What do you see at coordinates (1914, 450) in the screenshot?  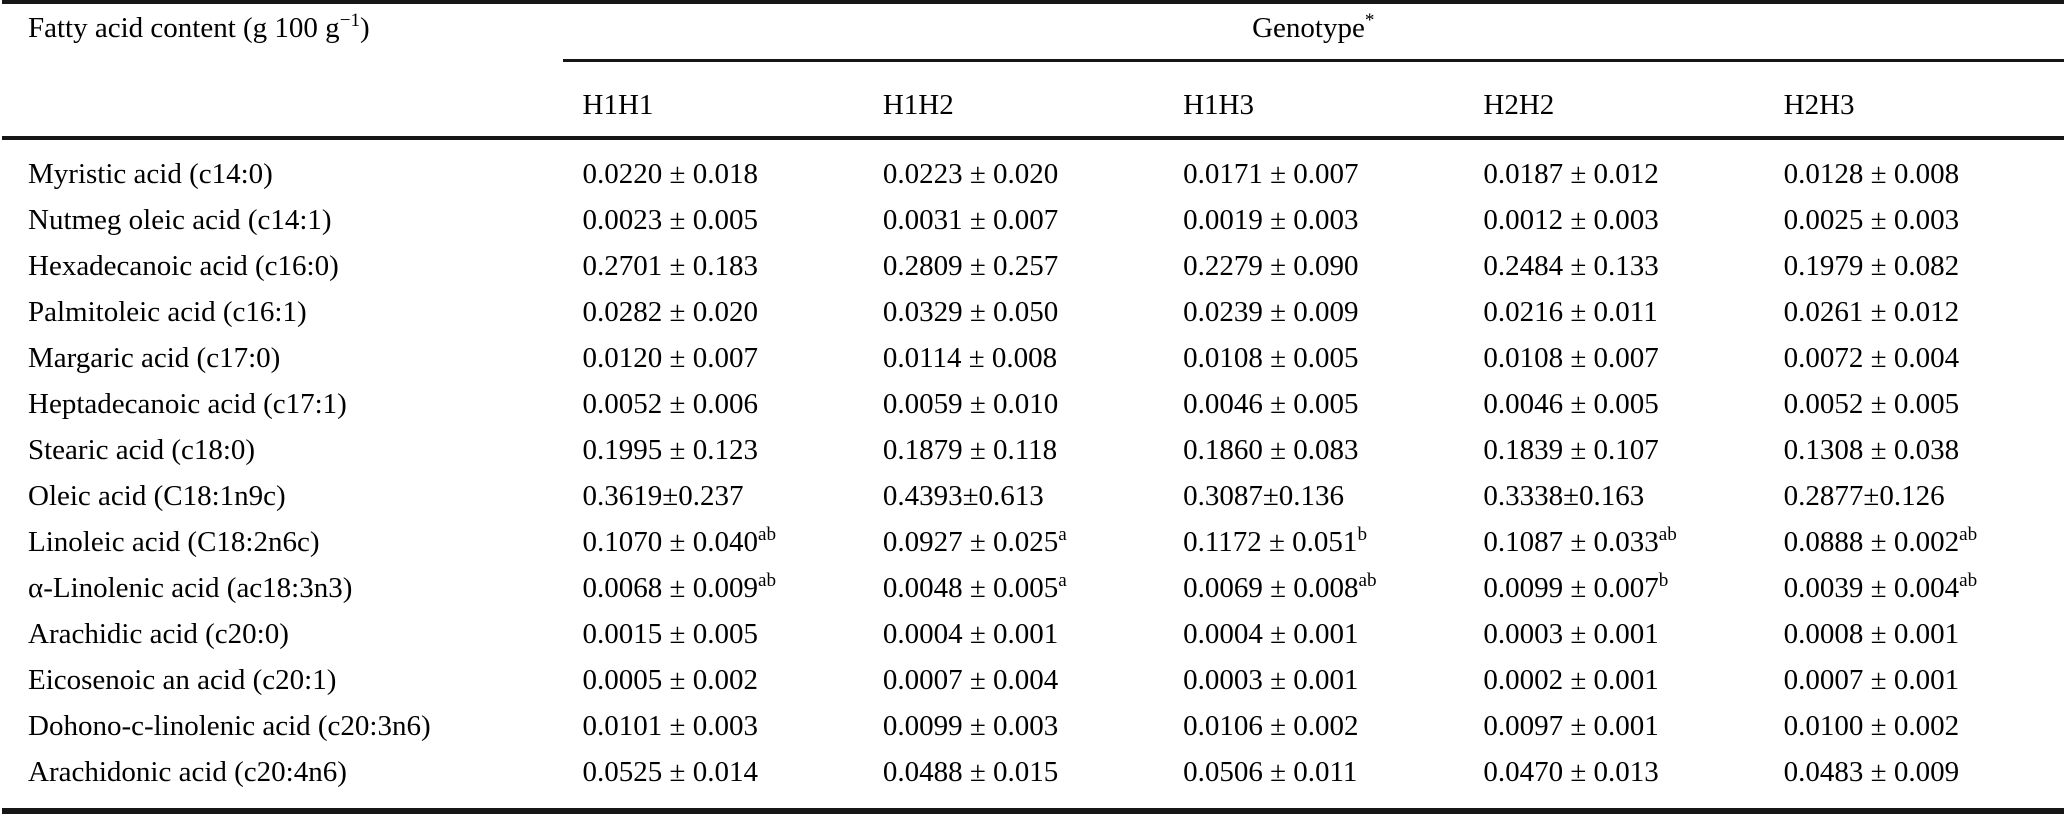 I see `value-cell: 0.1308 ± 0.038` at bounding box center [1914, 450].